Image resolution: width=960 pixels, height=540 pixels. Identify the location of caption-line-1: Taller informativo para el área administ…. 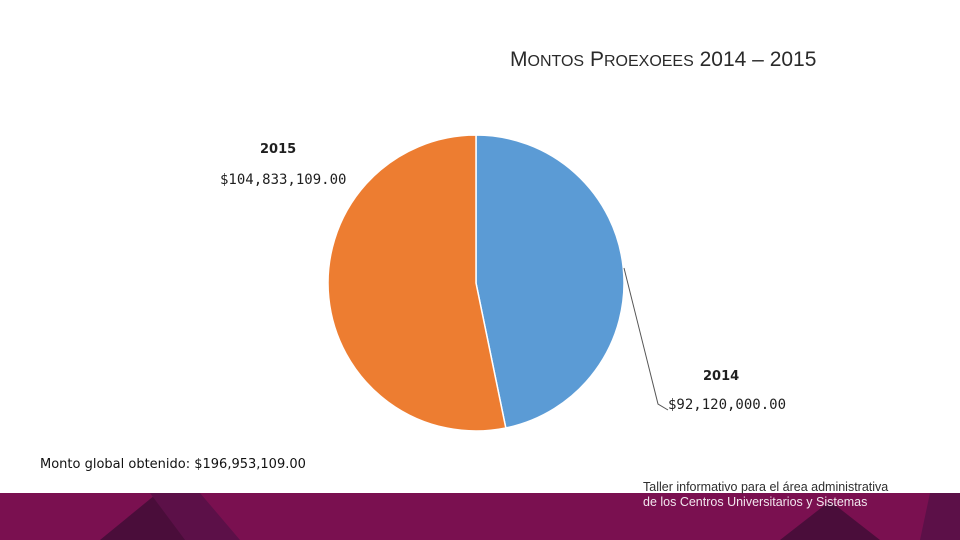
(766, 487).